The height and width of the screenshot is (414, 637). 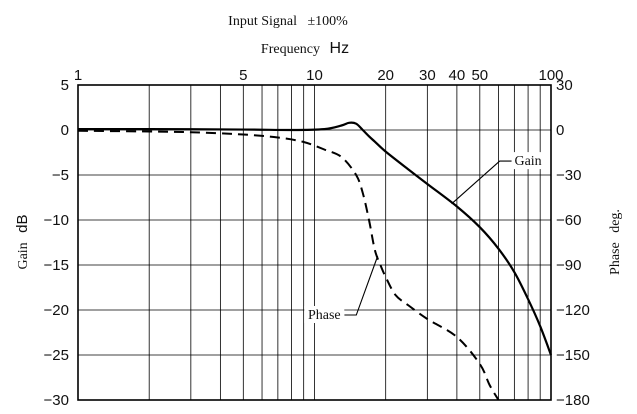 What do you see at coordinates (427, 75) in the screenshot?
I see `x-tick-label: 30` at bounding box center [427, 75].